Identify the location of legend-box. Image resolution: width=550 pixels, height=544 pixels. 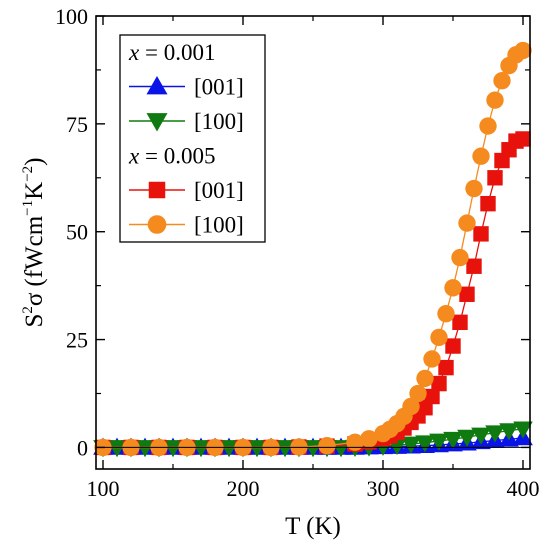
(192, 138).